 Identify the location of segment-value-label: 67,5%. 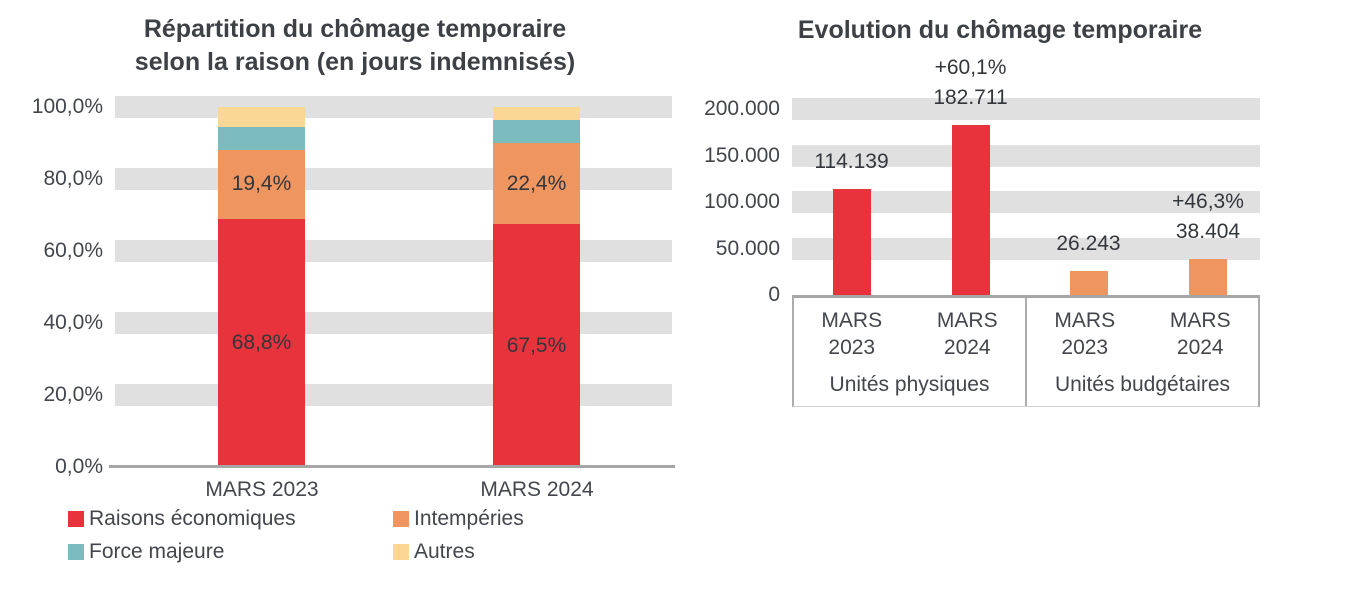
(536, 345).